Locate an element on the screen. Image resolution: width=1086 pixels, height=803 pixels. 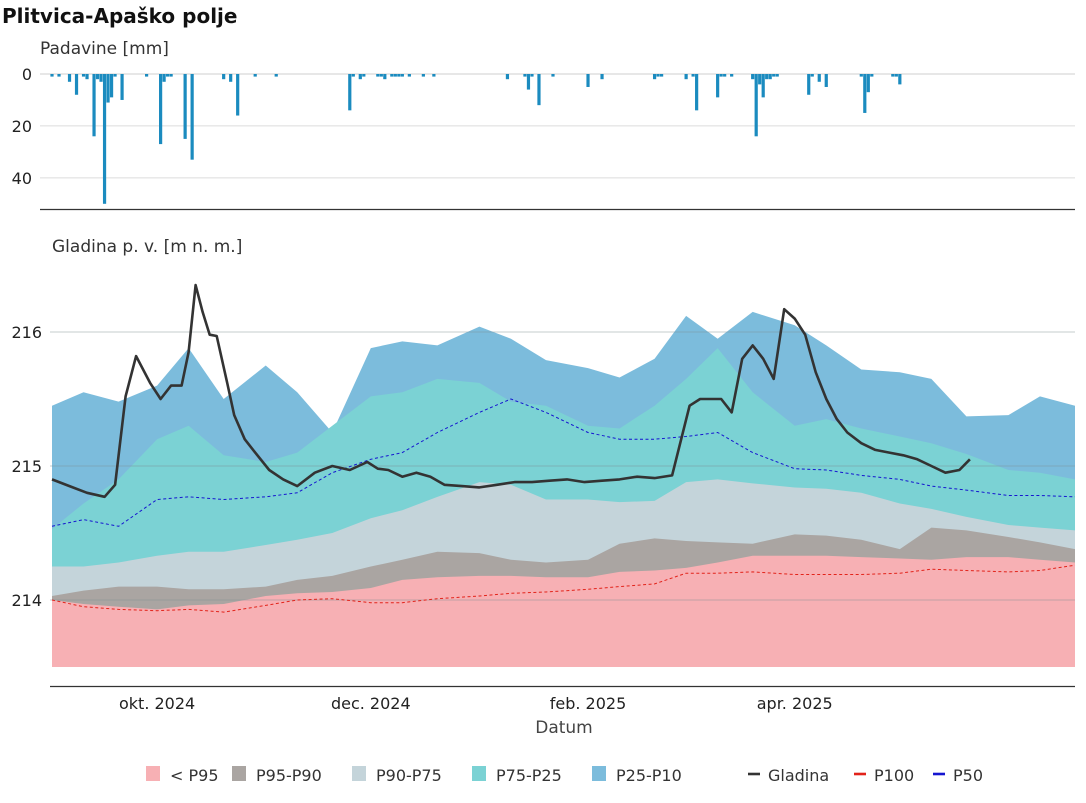
chart-title: Plitvica-Apaško polje is located at coordinates (119, 16).